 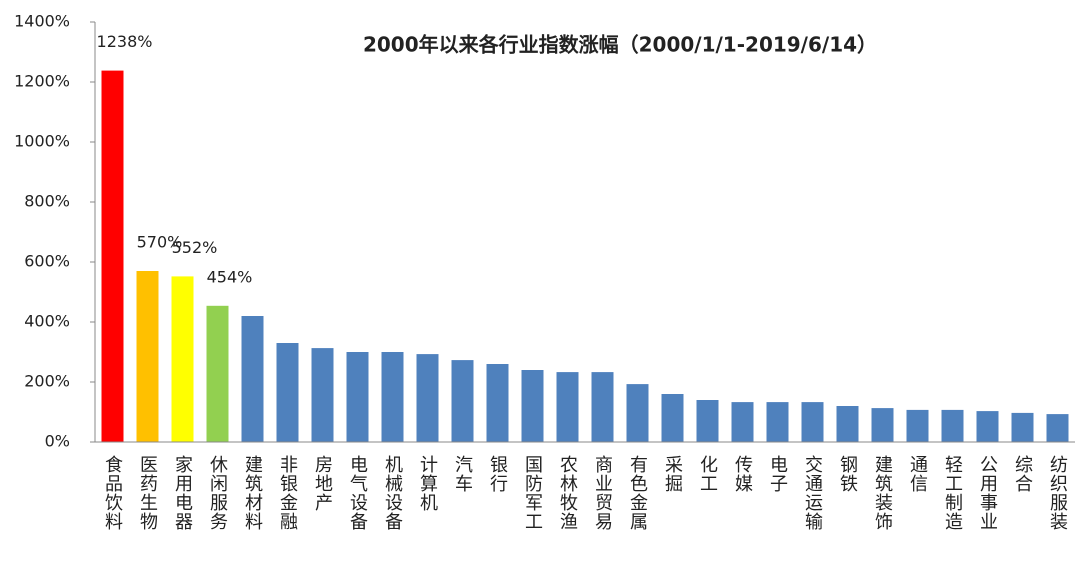 What do you see at coordinates (230, 276) in the screenshot?
I see `data-label: 454%` at bounding box center [230, 276].